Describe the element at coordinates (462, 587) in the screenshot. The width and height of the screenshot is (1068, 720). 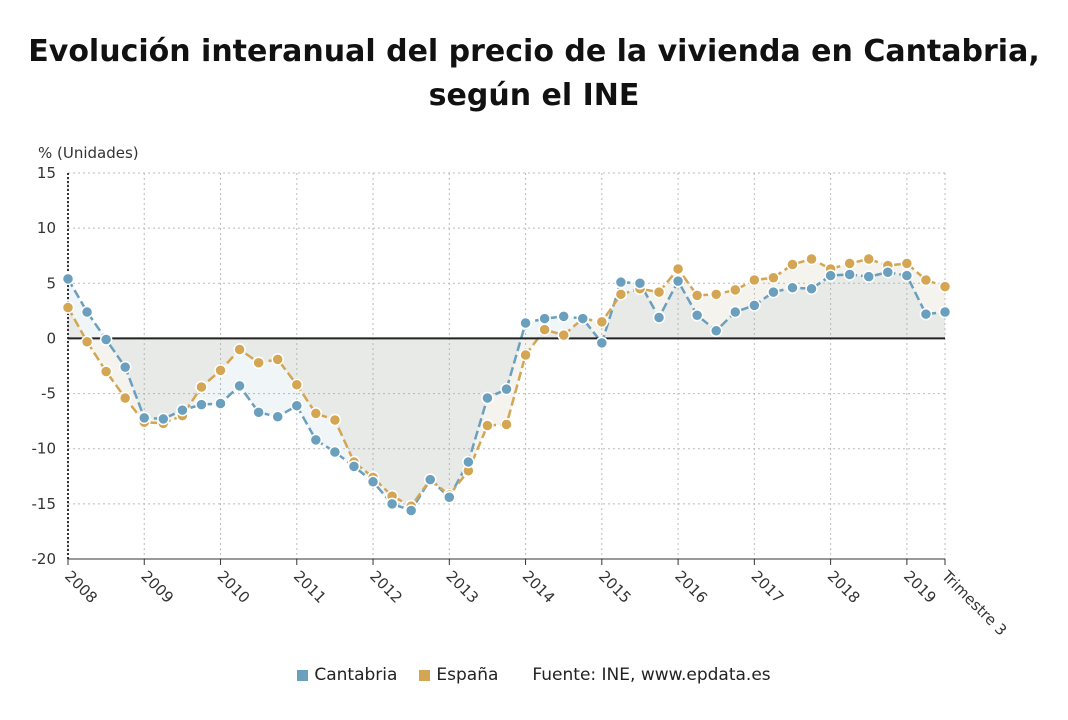
I see `x-tick-label: 2013` at that location.